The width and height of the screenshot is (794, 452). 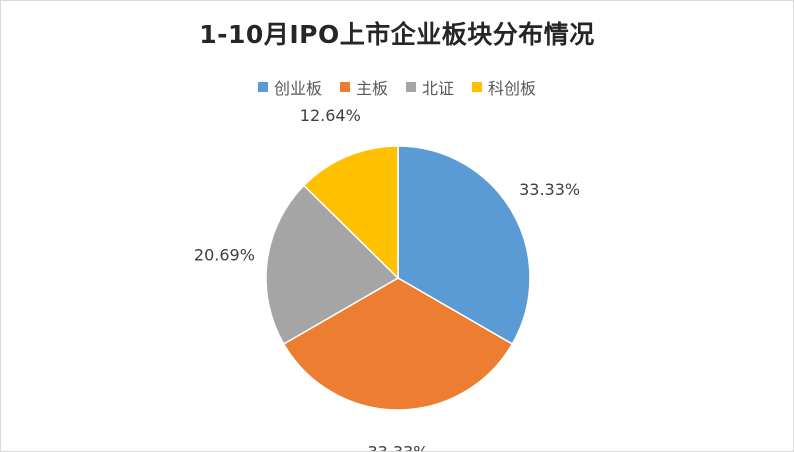 What do you see at coordinates (262, 87) in the screenshot?
I see `legend-swatch-chinext` at bounding box center [262, 87].